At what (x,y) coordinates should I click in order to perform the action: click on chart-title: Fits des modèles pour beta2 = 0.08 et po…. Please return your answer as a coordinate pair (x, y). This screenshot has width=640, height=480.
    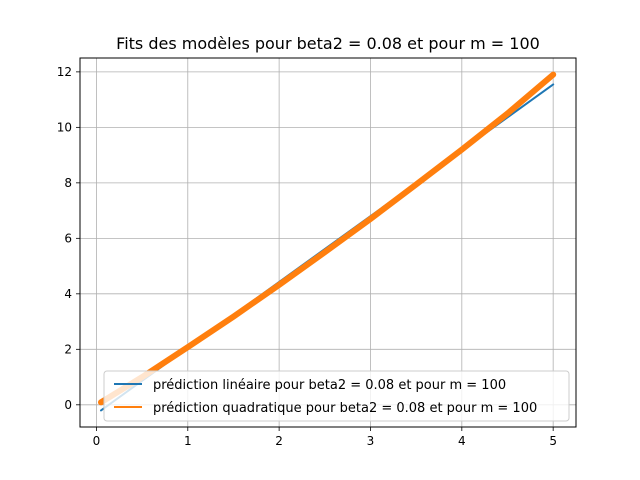
    Looking at the image, I should click on (328, 43).